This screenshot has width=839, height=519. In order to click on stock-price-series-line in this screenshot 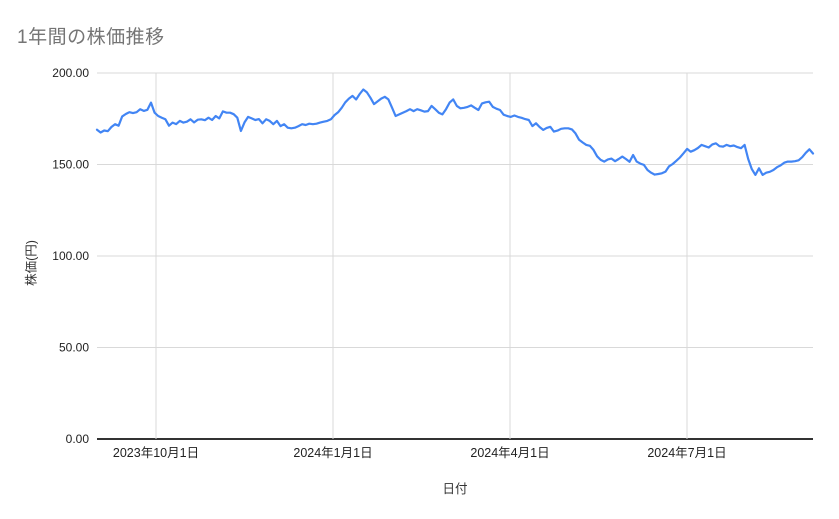, I will do `click(455, 132)`.